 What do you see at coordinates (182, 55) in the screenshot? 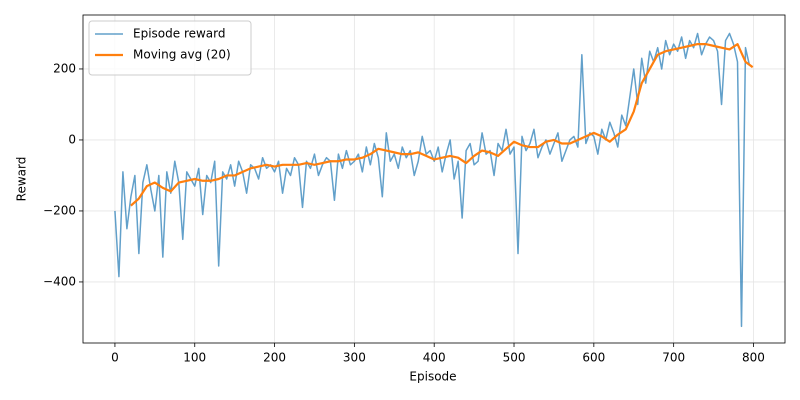
I see `legend-label: Moving avg (20)` at bounding box center [182, 55].